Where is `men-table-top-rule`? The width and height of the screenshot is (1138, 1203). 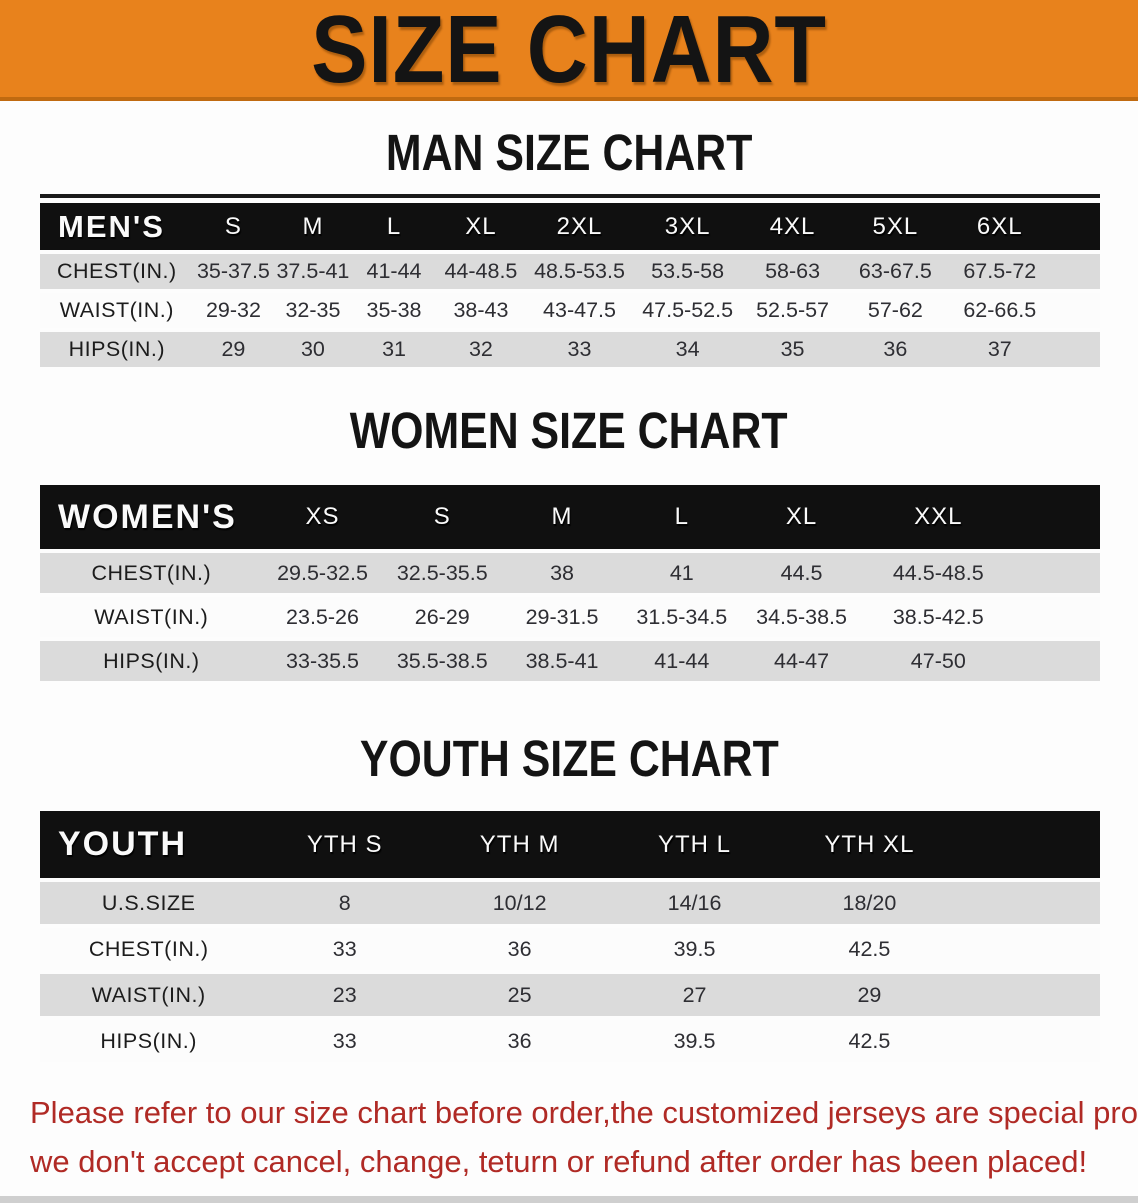 men-table-top-rule is located at coordinates (570, 196).